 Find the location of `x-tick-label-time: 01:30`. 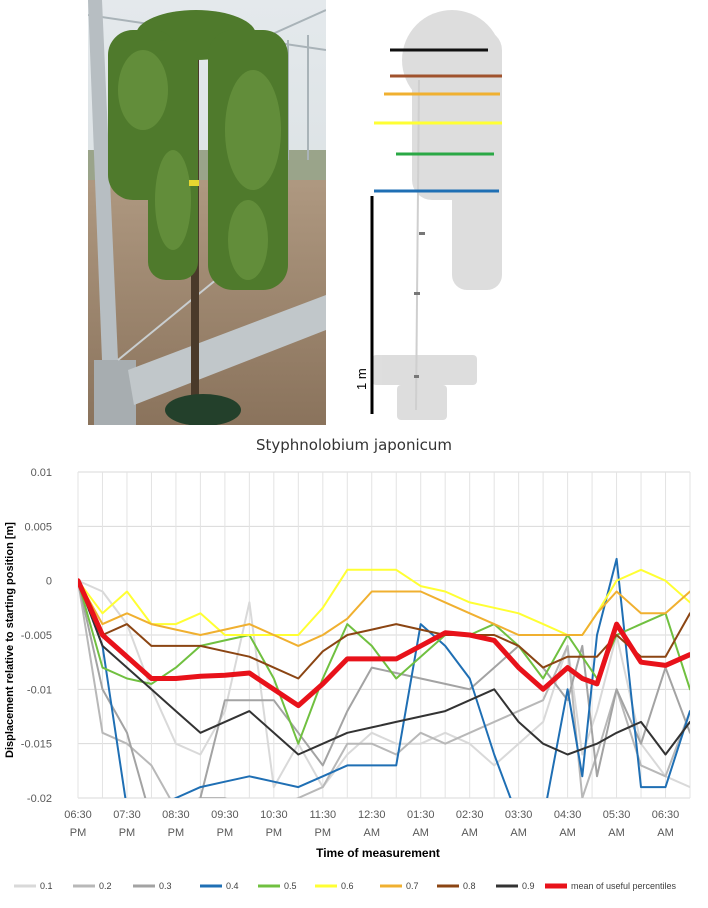

x-tick-label-time: 01:30 is located at coordinates (421, 815).